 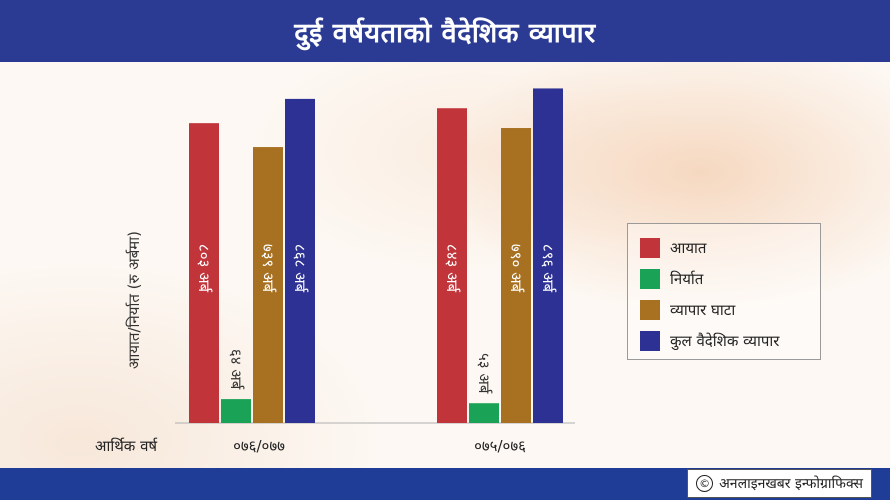 What do you see at coordinates (204, 268) in the screenshot?
I see `data-label-import-1: ८०३ अर्ब` at bounding box center [204, 268].